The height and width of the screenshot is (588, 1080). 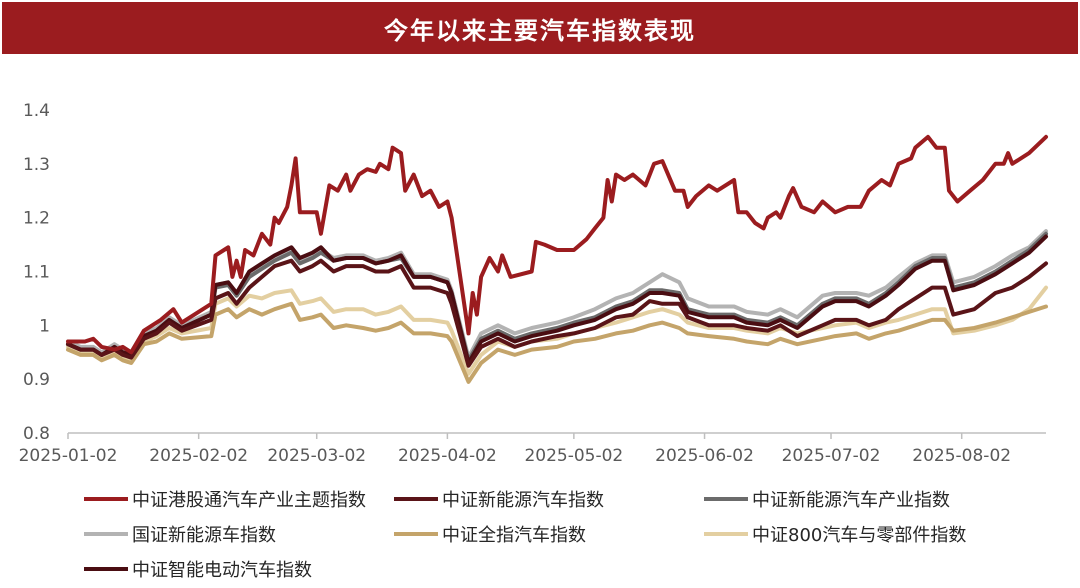 What do you see at coordinates (36, 219) in the screenshot?
I see `y-tick-label: 1.2` at bounding box center [36, 219].